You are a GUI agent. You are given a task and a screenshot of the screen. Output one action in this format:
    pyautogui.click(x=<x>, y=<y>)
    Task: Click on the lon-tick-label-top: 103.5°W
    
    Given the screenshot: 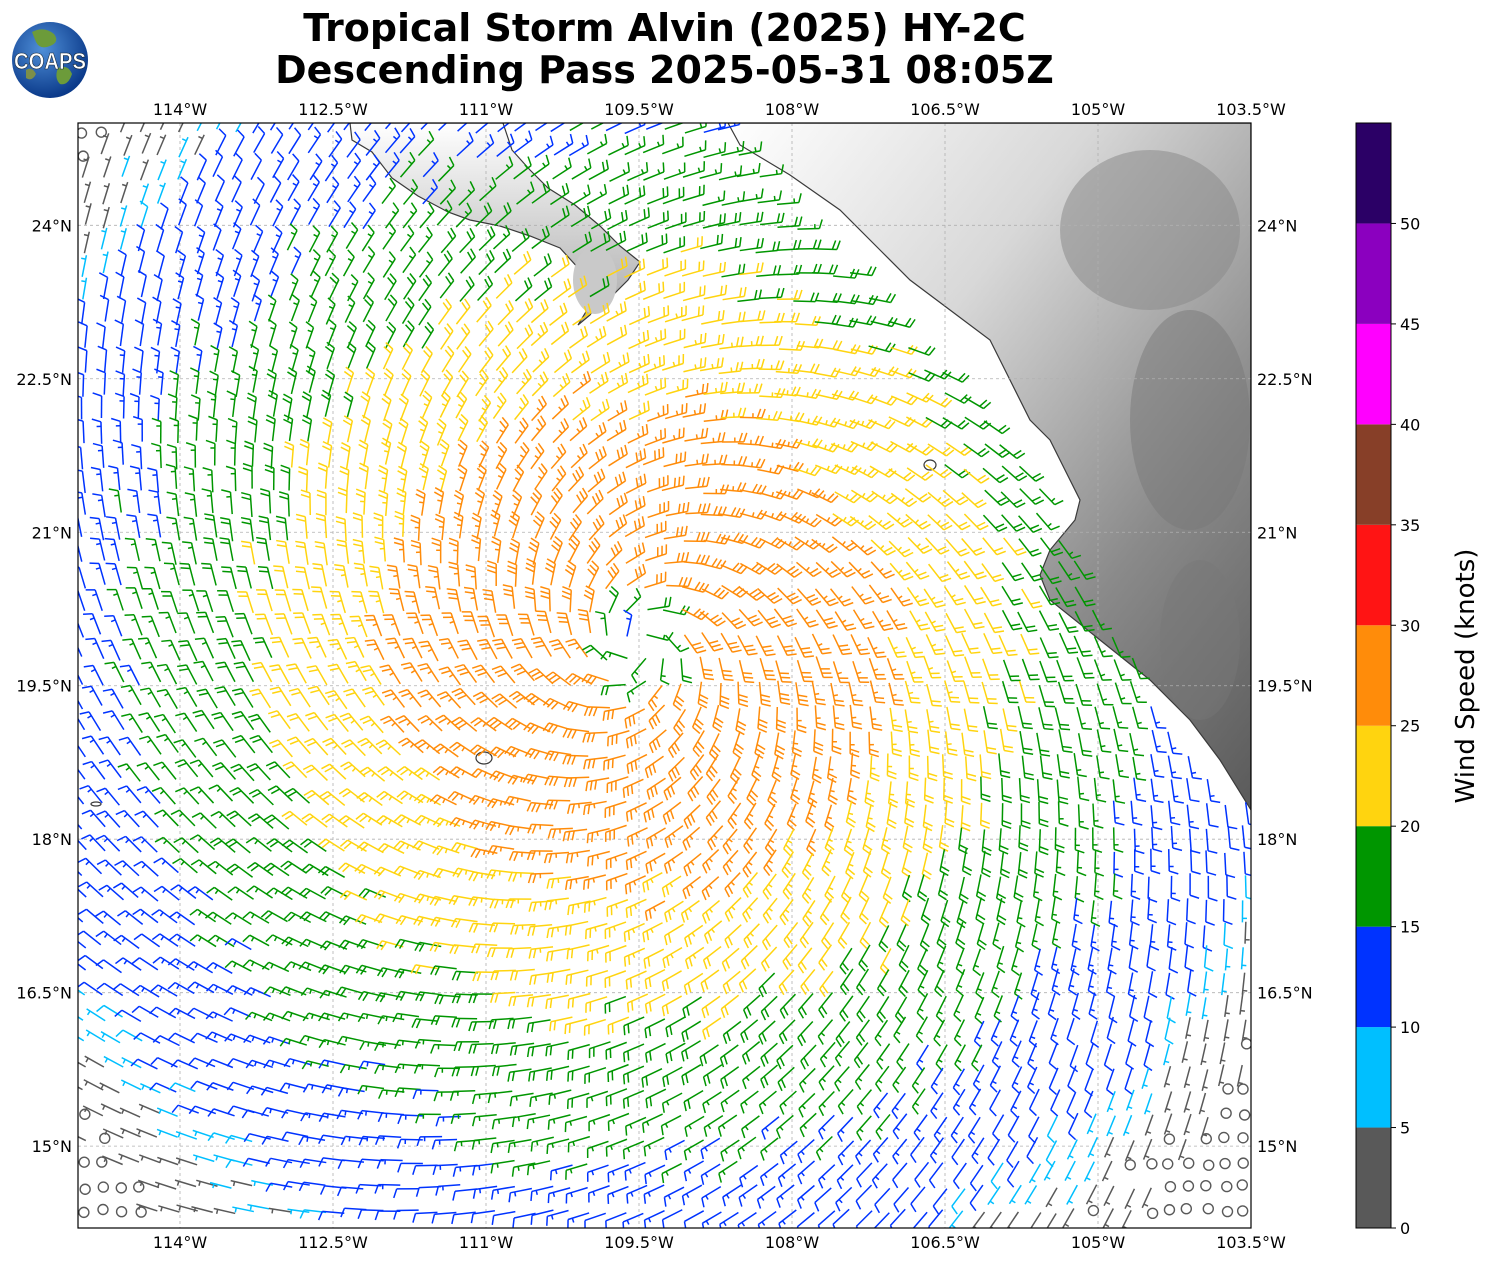 What is the action you would take?
    pyautogui.click(x=1251, y=109)
    